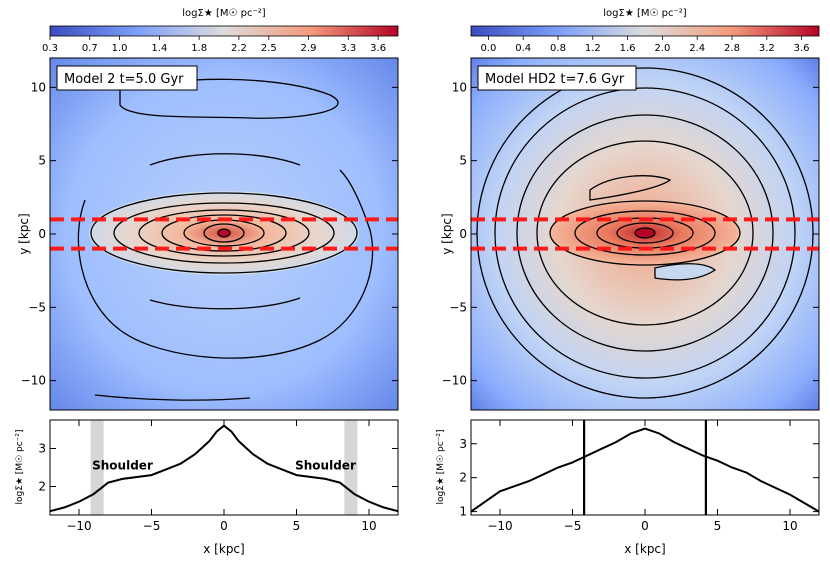  I want to click on contour-left-bar, so click(224, 233).